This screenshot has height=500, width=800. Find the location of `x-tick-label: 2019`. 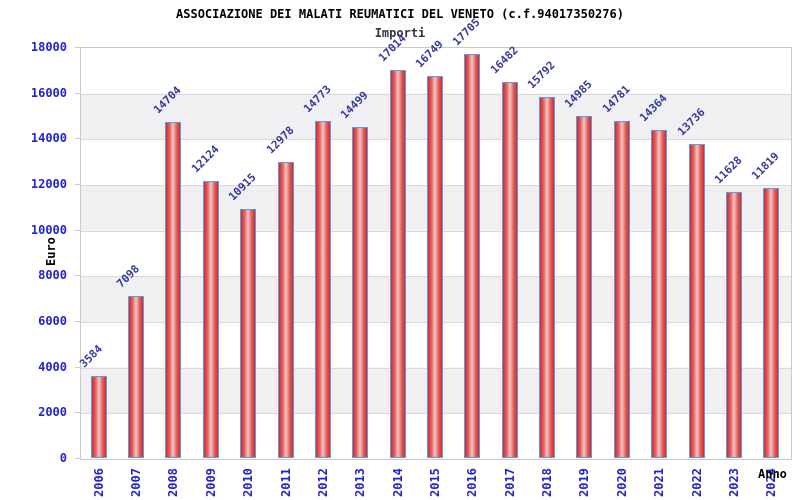

x-tick-label: 2019 is located at coordinates (584, 482).